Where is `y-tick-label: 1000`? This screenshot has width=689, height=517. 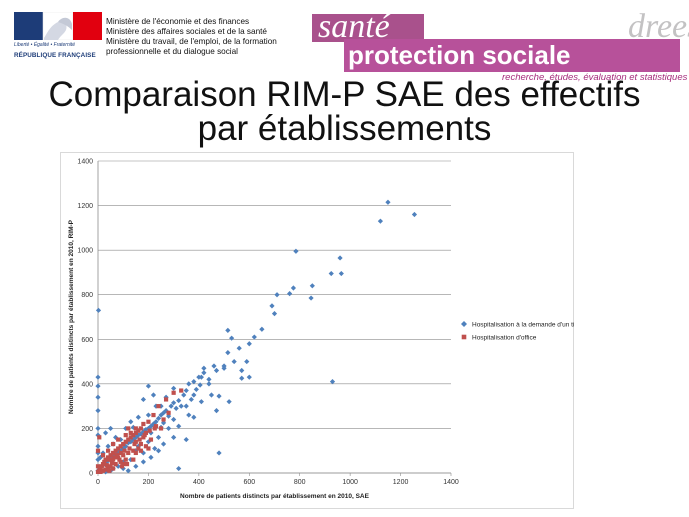
y-tick-label: 1000 is located at coordinates (85, 251).